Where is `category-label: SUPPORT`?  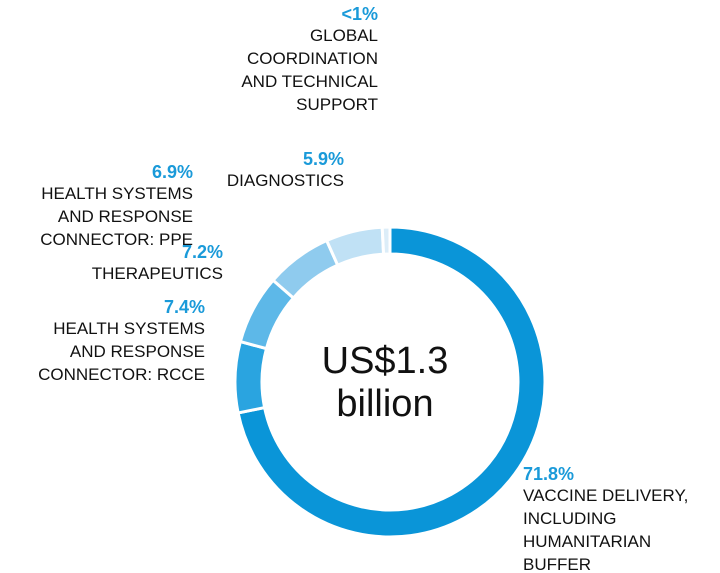 category-label: SUPPORT is located at coordinates (337, 104).